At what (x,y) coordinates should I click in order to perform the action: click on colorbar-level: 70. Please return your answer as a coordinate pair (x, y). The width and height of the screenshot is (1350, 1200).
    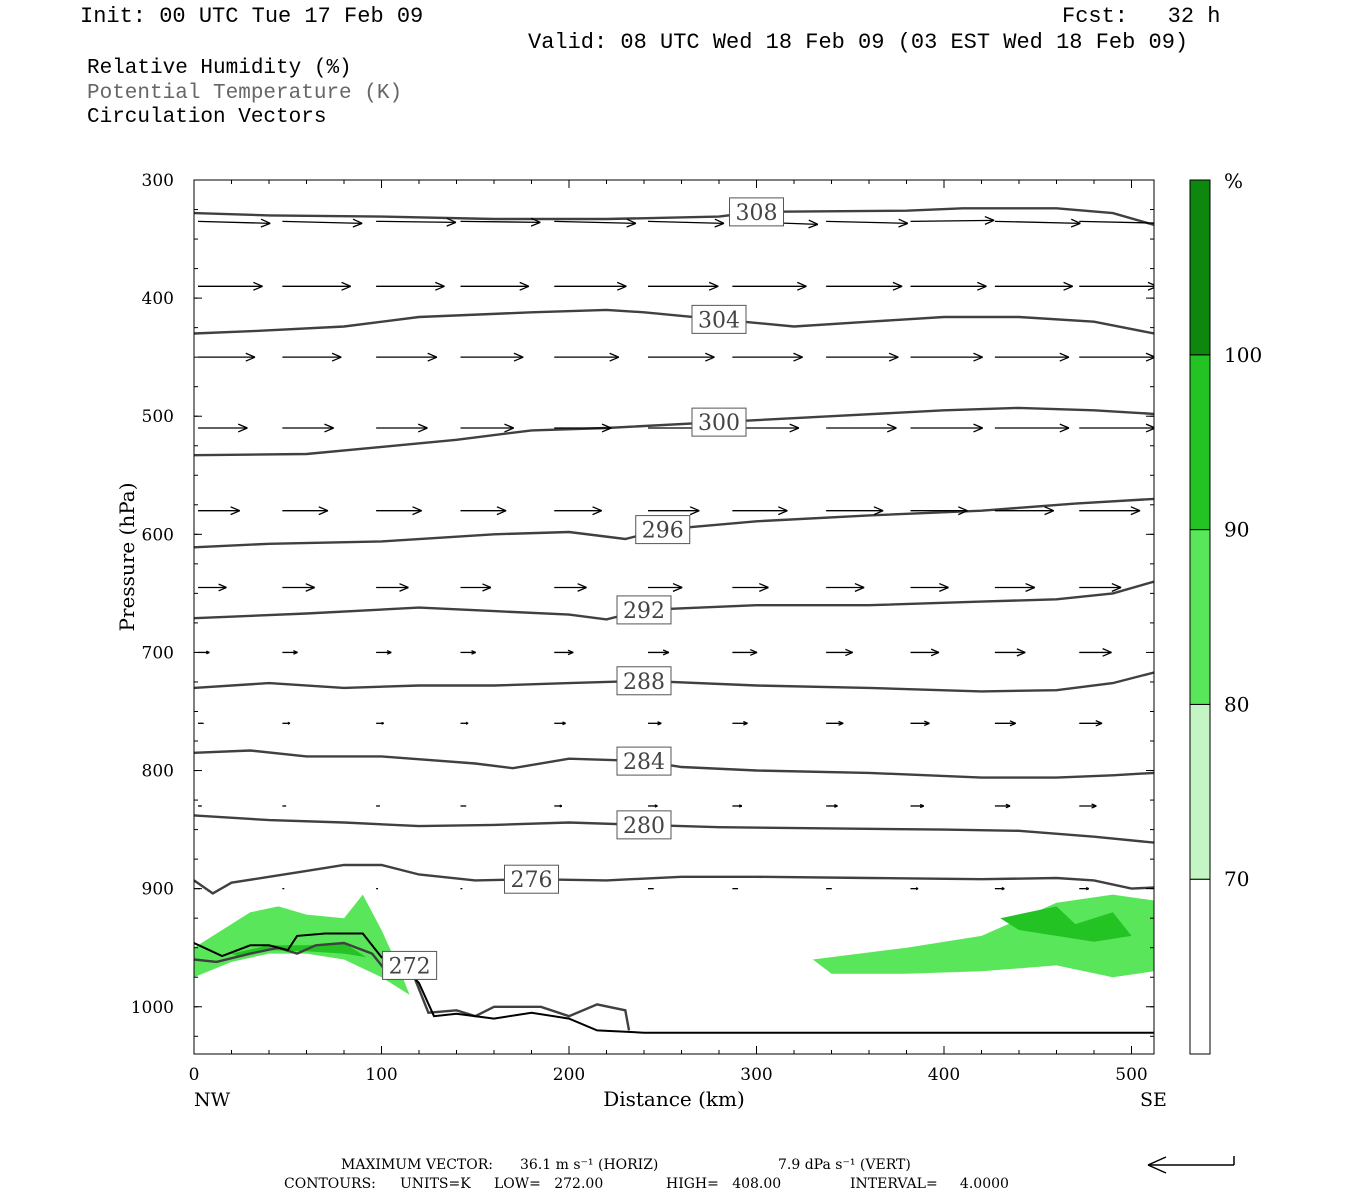
    Looking at the image, I should click on (1236, 879).